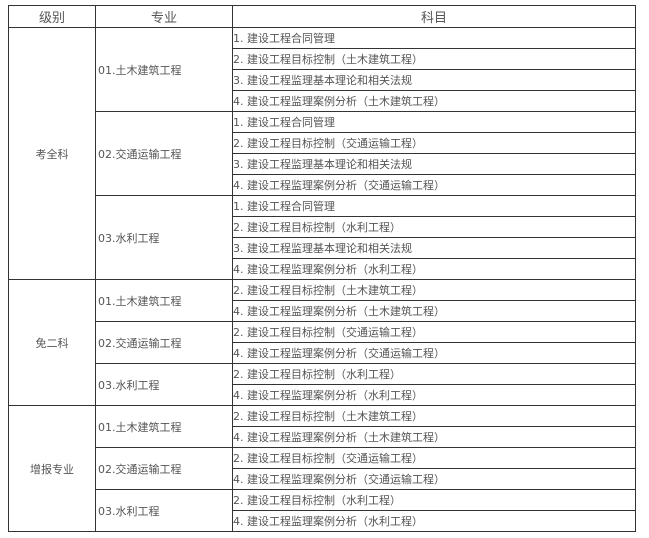 Image resolution: width=649 pixels, height=538 pixels. What do you see at coordinates (52, 468) in the screenshot?
I see `level-cell: 增报专业` at bounding box center [52, 468].